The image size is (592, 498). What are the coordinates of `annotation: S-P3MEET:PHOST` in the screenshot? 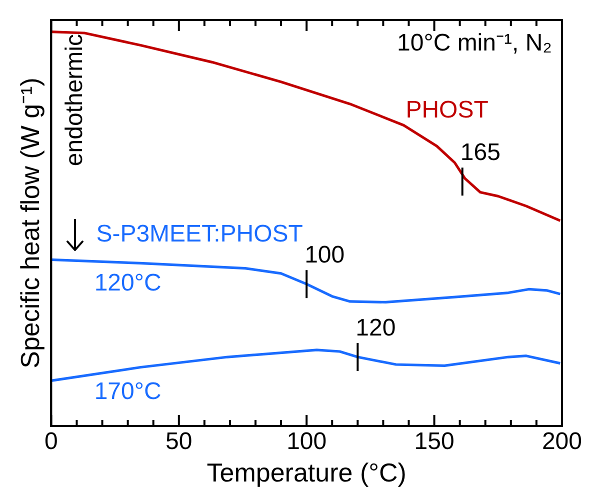 It's located at (200, 234).